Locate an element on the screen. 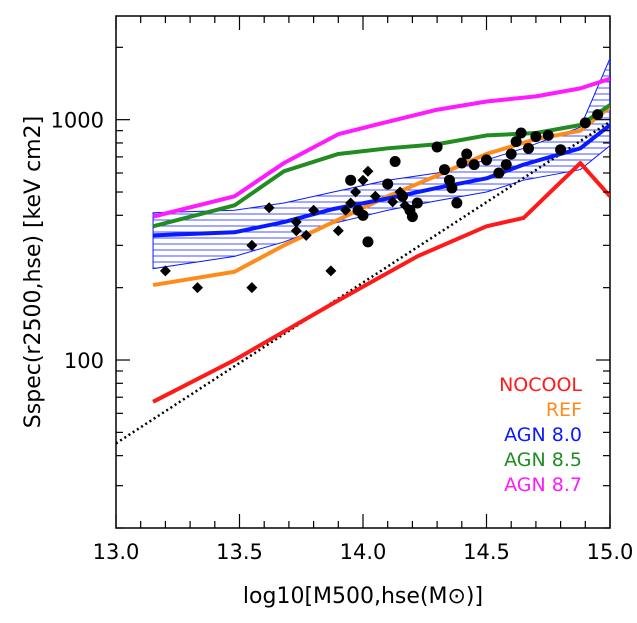 This screenshot has width=637, height=623. x-tick-label: 14.5 is located at coordinates (486, 552).